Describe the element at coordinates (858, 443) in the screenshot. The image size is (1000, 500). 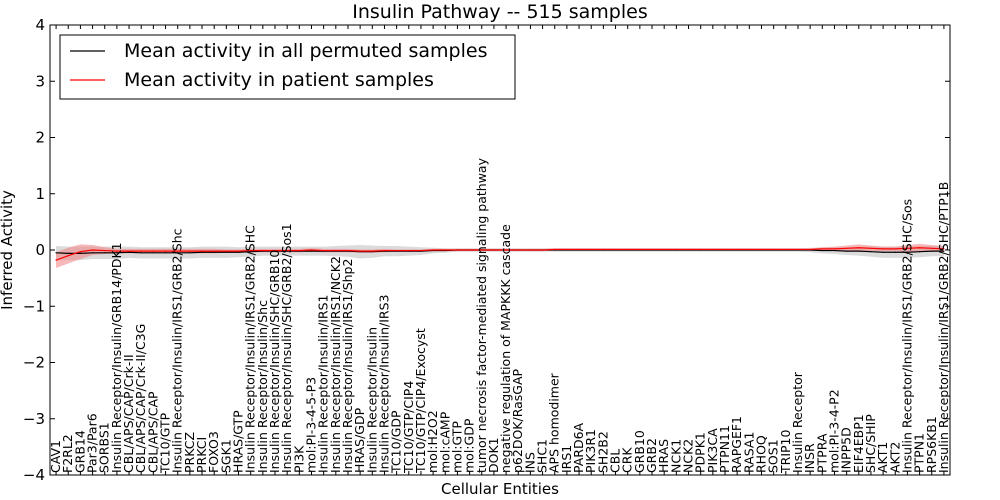
I see `x-tick-label: EIF4EBP1` at that location.